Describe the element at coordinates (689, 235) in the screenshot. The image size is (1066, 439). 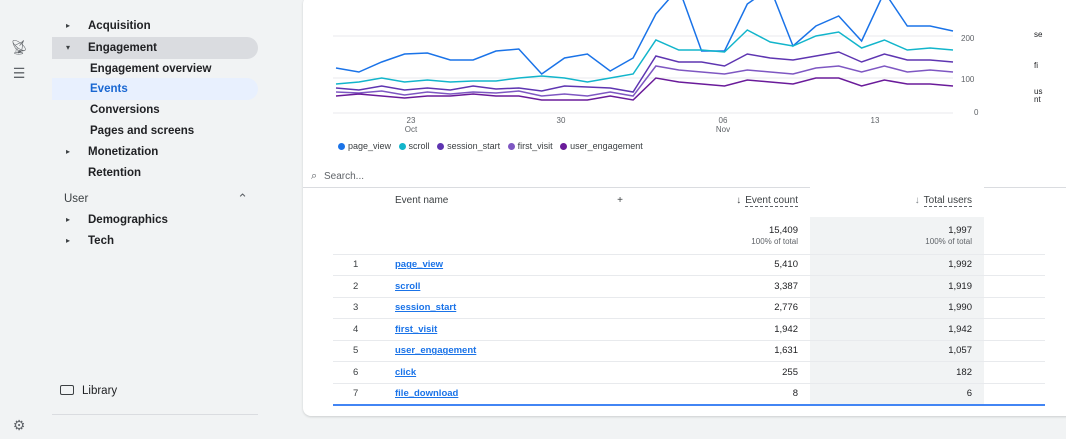
I see `totals-row: 15,409 100% of total 1,997 100% of total` at that location.